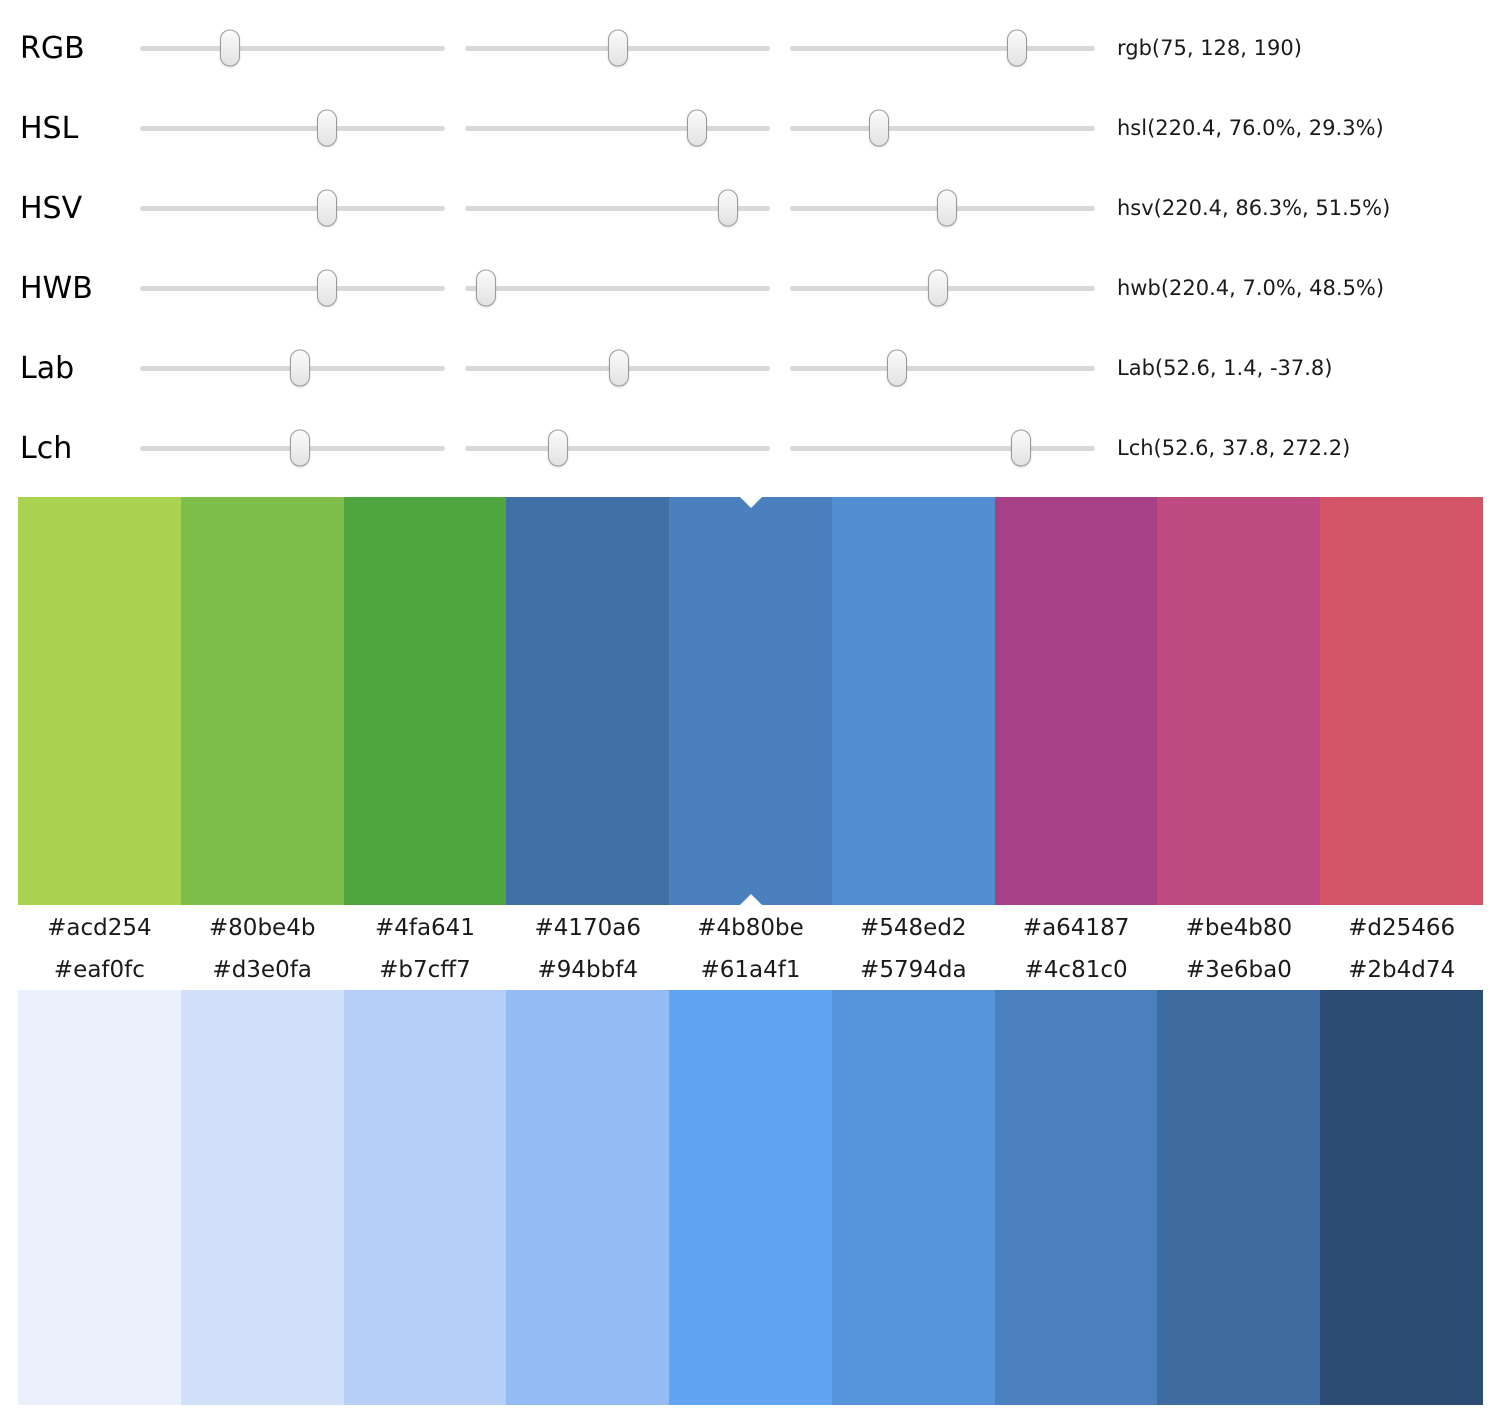 The image size is (1501, 1415). I want to click on slider-lch-c, so click(617, 448).